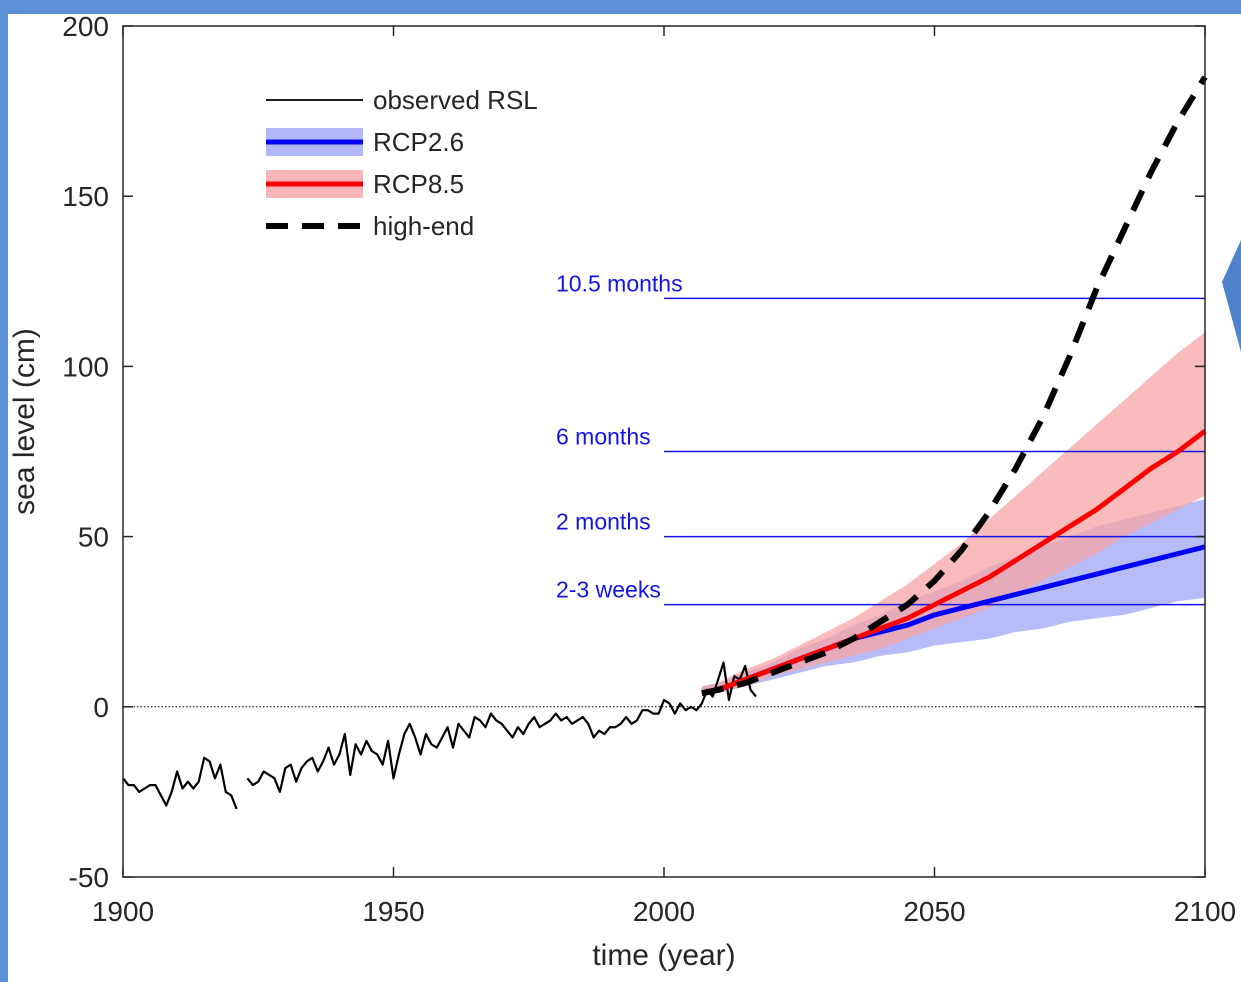 This screenshot has width=1241, height=982. What do you see at coordinates (934, 911) in the screenshot?
I see `x-tick-label-3: 2050` at bounding box center [934, 911].